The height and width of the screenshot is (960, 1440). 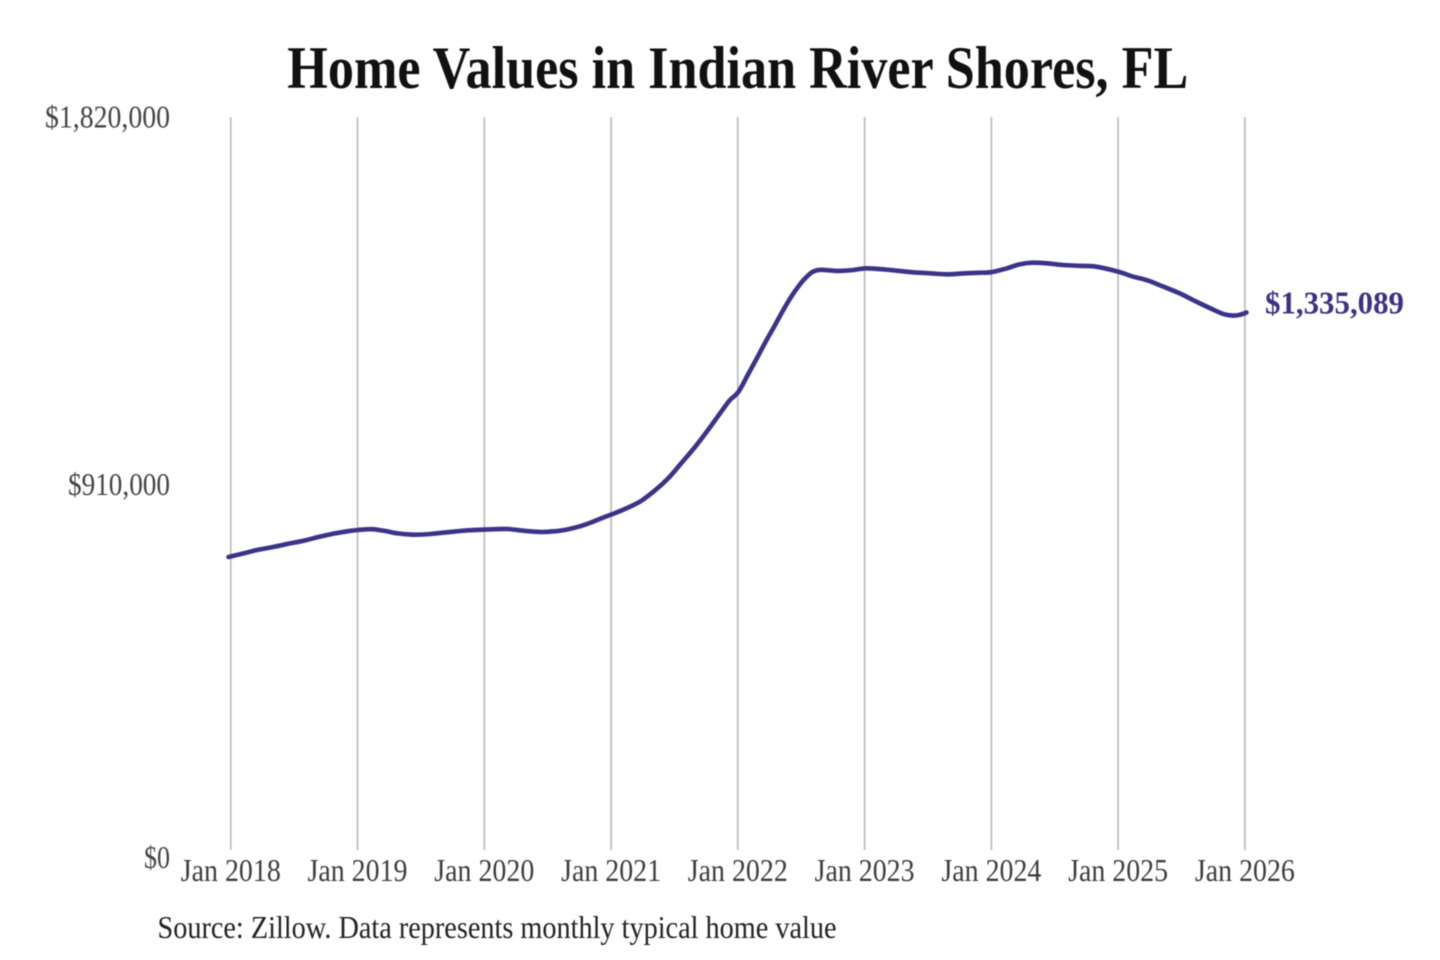 I want to click on svg-text: $910,000, so click(x=119, y=484).